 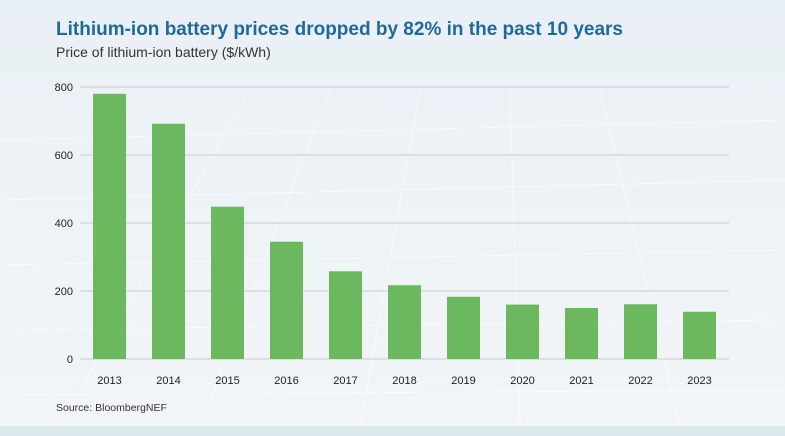 What do you see at coordinates (64, 156) in the screenshot?
I see `y-tick-label: 600` at bounding box center [64, 156].